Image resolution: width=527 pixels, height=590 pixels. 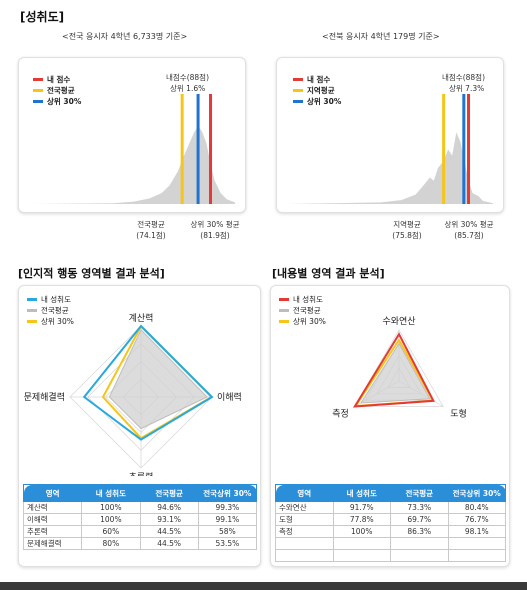 What do you see at coordinates (227, 519) in the screenshot?
I see `table-cell: 99.1%` at bounding box center [227, 519].